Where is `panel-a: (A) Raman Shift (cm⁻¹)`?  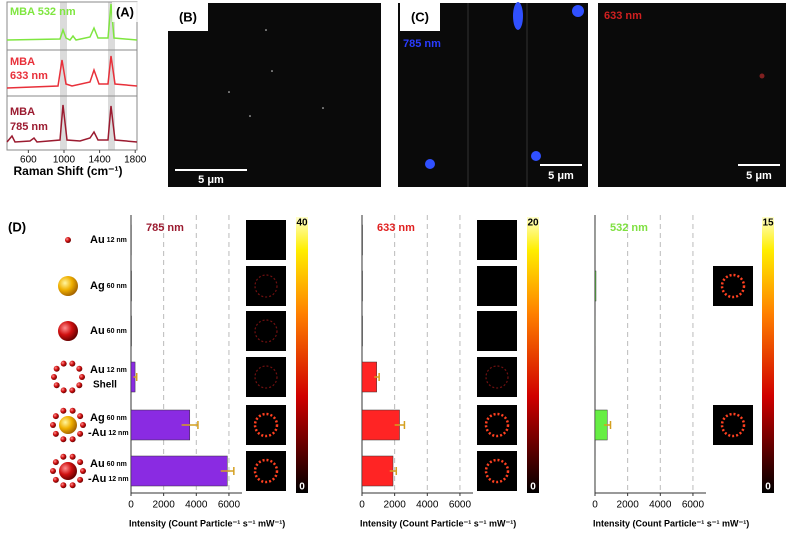
panel-a: (A) Raman Shift (cm⁻¹) is located at coordinates (72, 89).